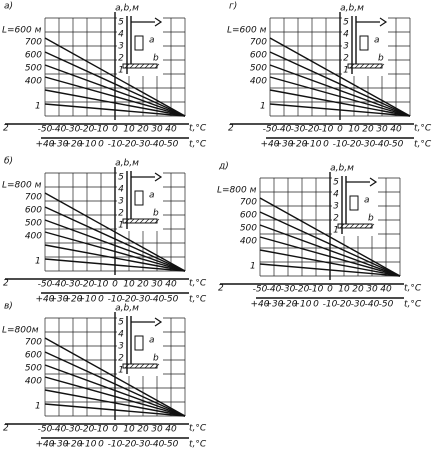  Describe the element at coordinates (8, 7) in the screenshot. I see `panel-label: а)` at that location.